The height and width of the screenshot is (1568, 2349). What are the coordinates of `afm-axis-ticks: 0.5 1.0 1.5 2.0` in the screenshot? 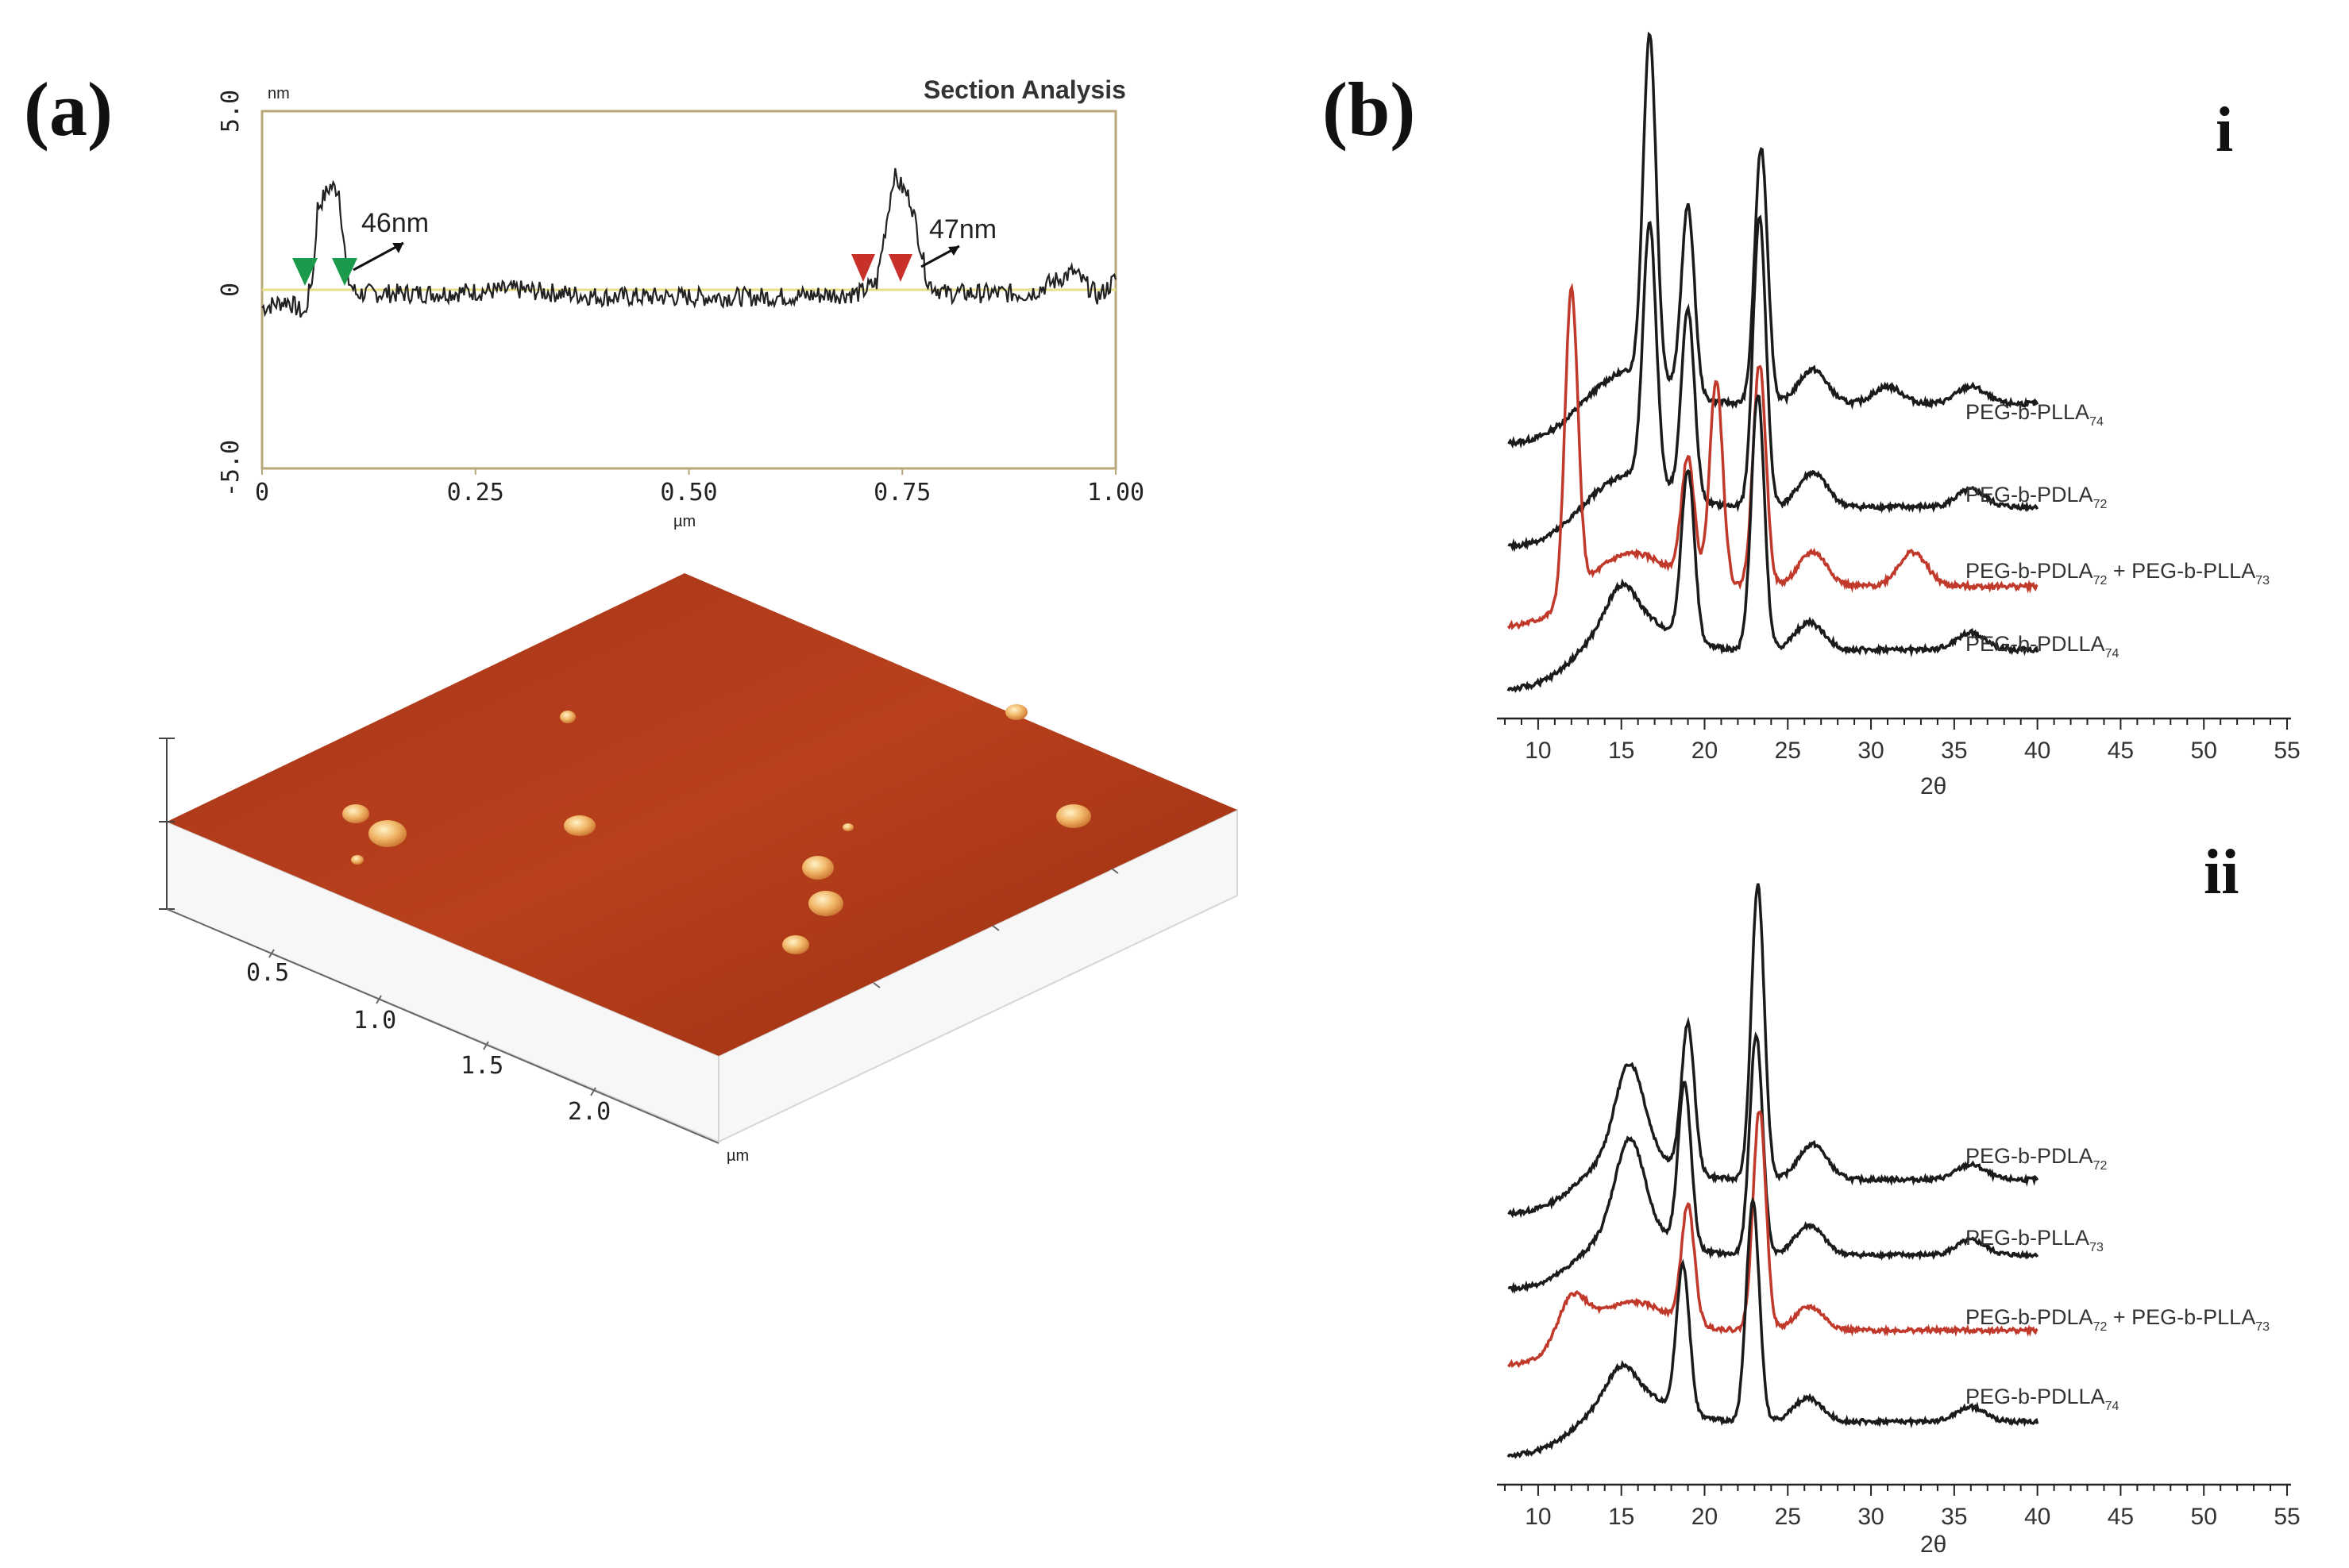 It's located at (682, 997).